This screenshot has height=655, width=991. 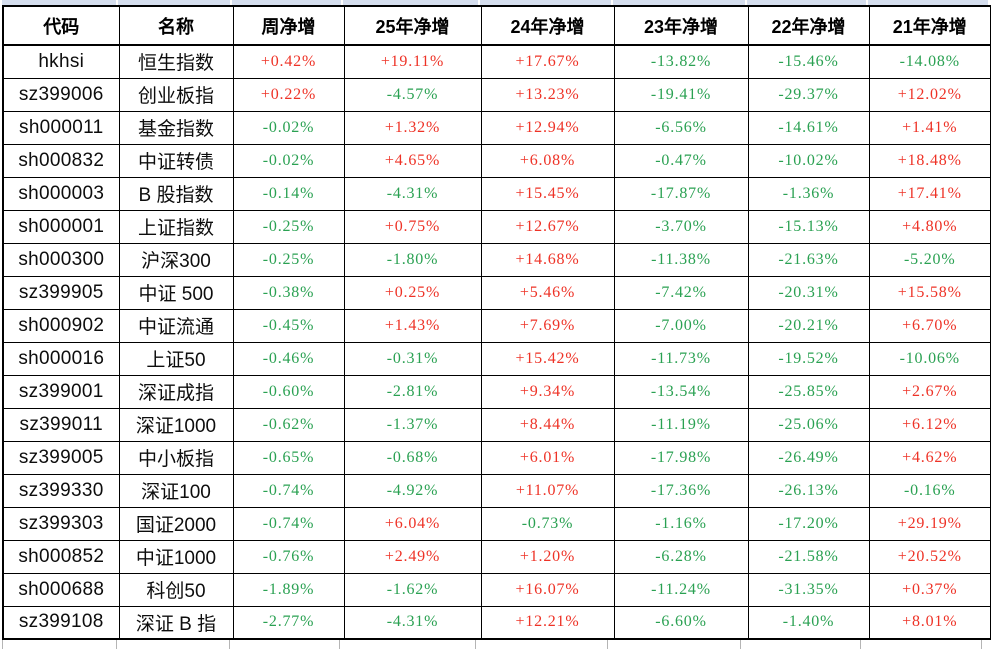 What do you see at coordinates (61, 61) in the screenshot?
I see `code-cell: hkhsi` at bounding box center [61, 61].